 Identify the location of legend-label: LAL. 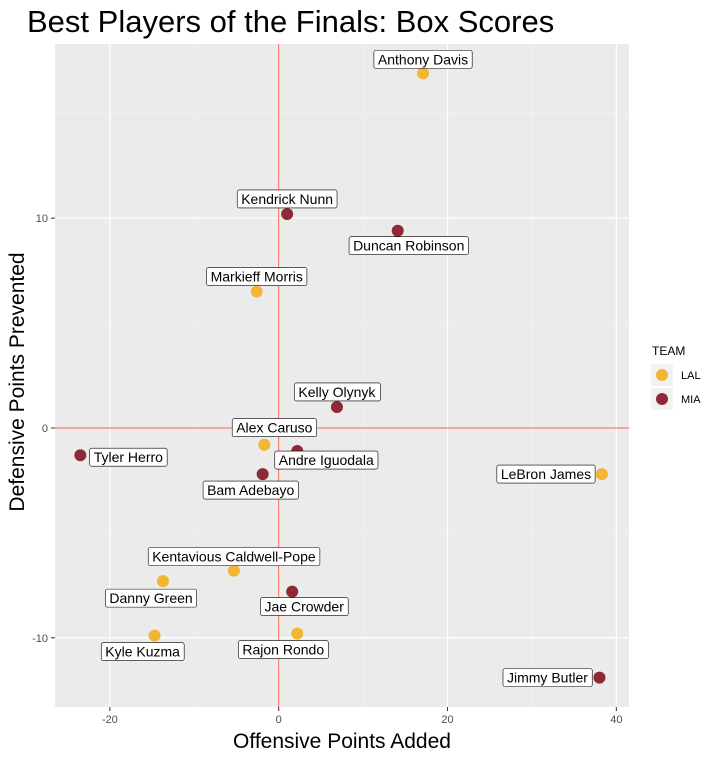
(691, 376).